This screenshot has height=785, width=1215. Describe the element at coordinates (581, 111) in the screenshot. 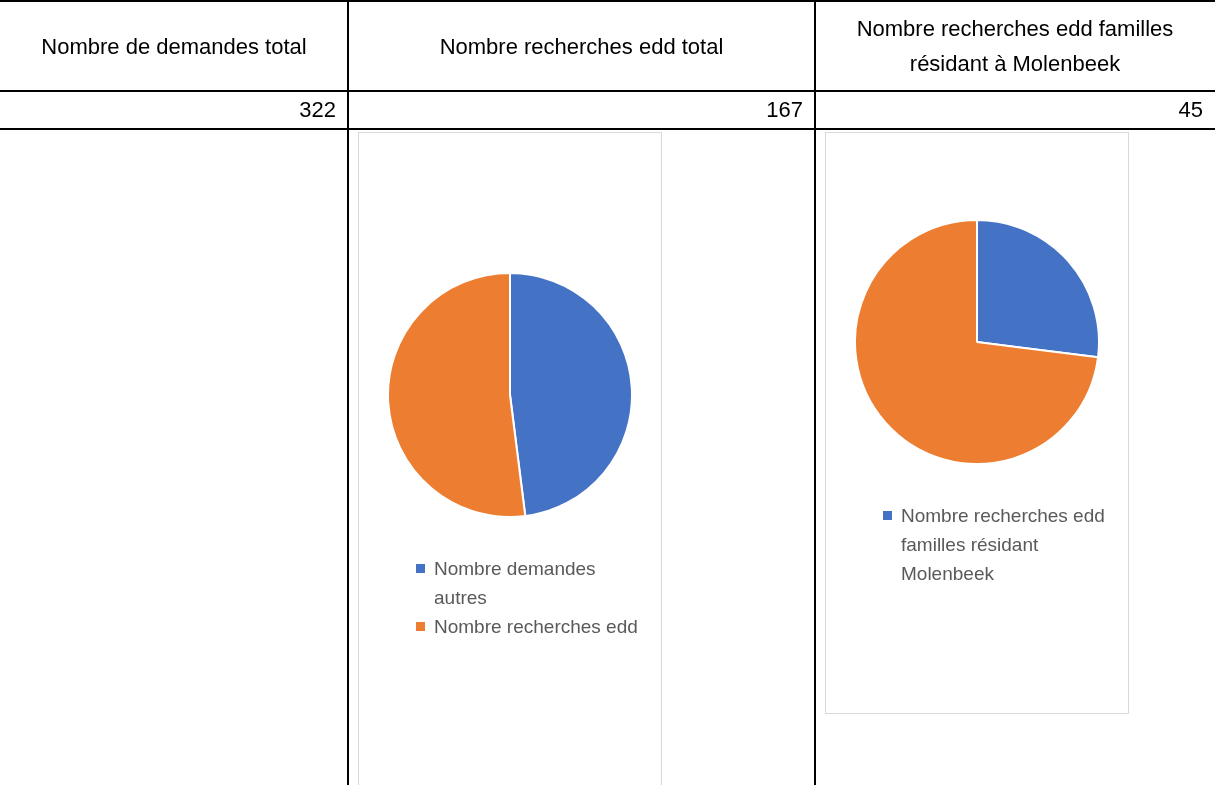

I see `text: 167` at that location.